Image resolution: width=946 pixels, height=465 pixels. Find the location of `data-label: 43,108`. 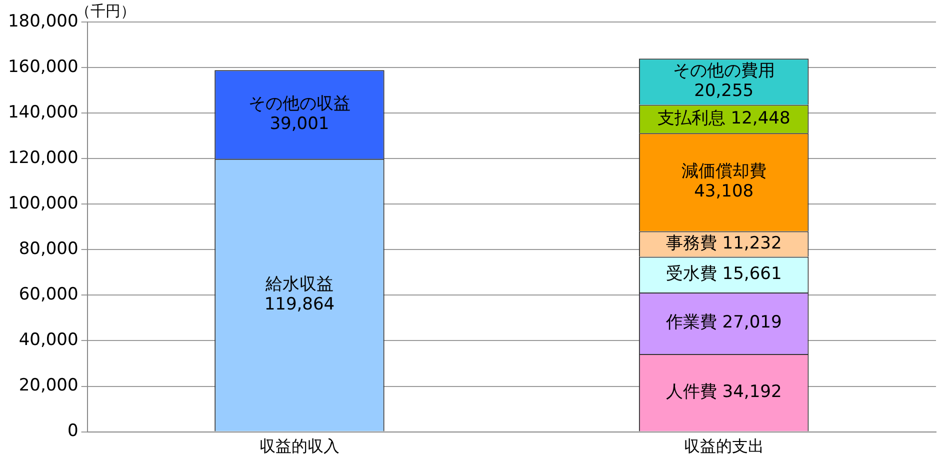

data-label: 43,108 is located at coordinates (724, 192).